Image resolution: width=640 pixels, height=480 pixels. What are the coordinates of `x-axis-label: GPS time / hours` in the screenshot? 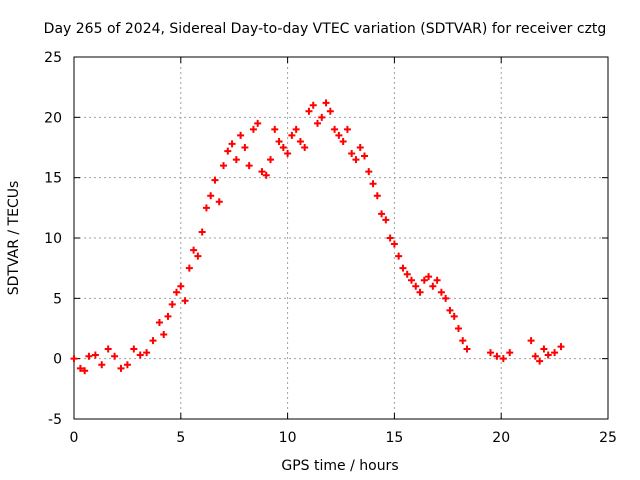 It's located at (339, 466).